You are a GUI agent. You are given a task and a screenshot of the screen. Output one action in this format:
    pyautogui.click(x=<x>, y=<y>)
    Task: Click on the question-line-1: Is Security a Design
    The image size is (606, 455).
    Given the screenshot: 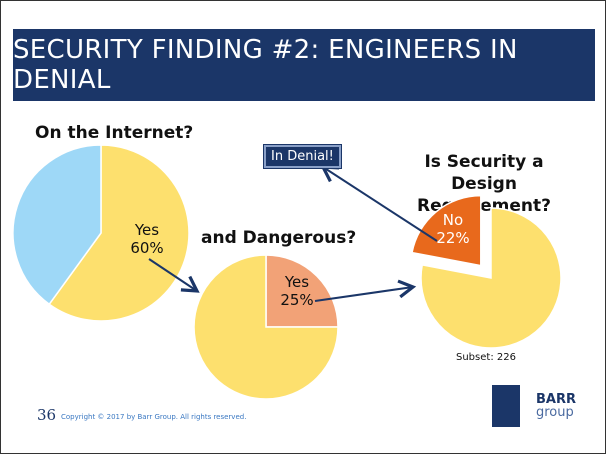 What is the action you would take?
    pyautogui.click(x=484, y=173)
    